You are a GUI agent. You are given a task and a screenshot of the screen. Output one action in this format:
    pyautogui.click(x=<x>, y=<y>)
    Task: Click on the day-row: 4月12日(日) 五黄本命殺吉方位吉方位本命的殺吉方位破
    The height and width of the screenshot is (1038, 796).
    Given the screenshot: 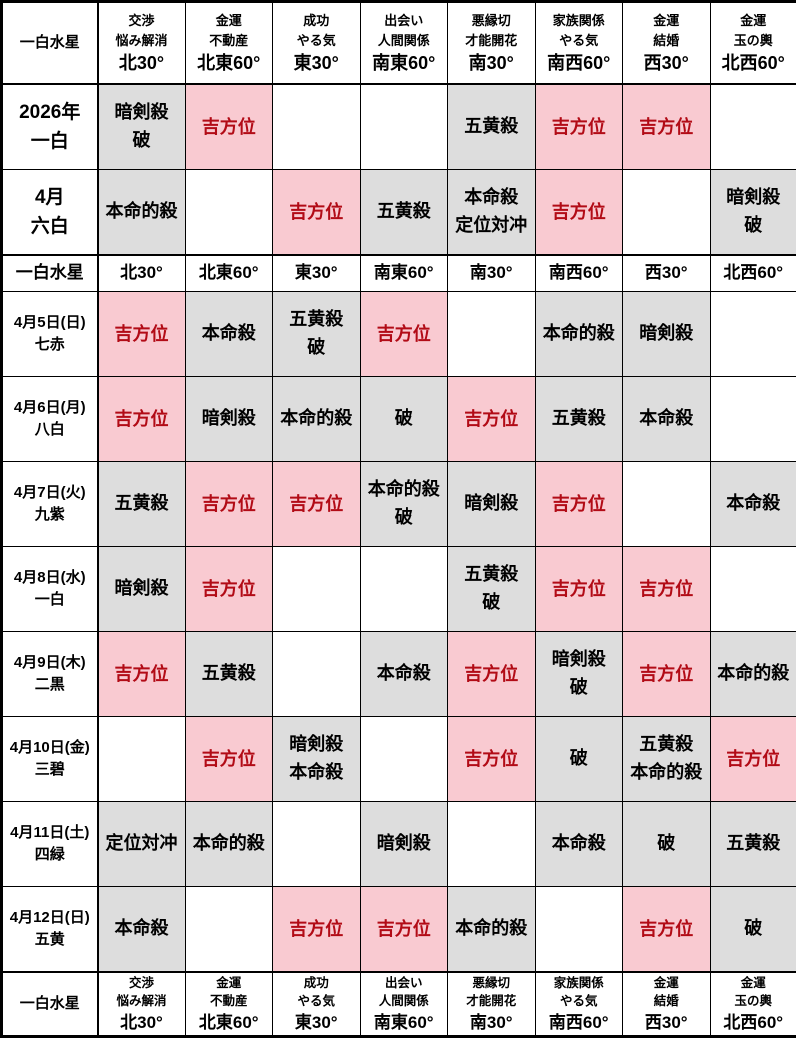 What is the action you would take?
    pyautogui.click(x=399, y=930)
    